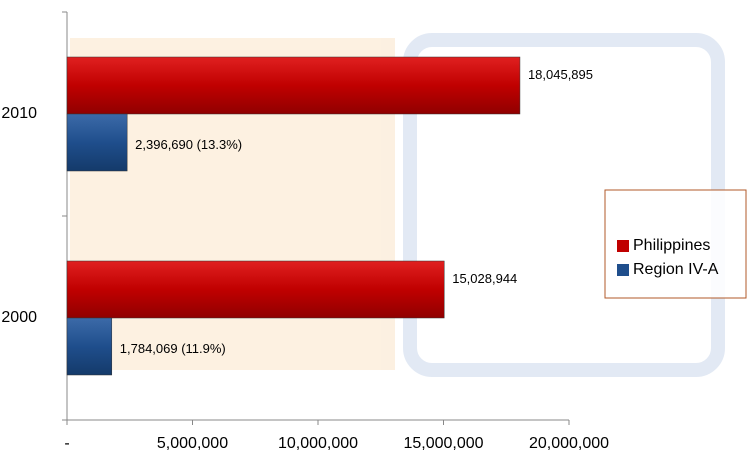  I want to click on x-tick-label: 10,000,000, so click(318, 443).